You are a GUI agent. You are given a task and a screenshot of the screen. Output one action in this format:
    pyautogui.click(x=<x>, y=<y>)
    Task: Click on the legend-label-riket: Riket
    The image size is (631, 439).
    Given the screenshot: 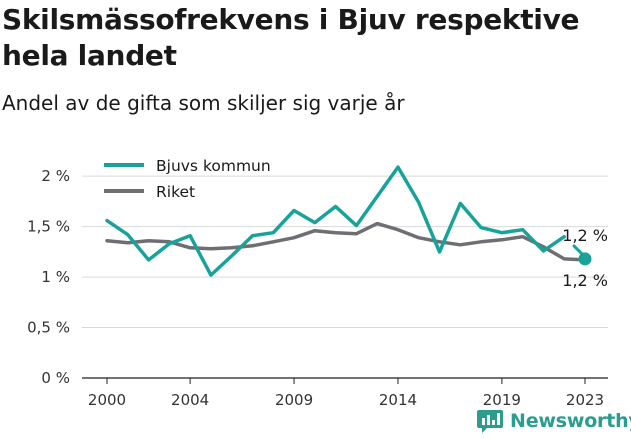 What is the action you would take?
    pyautogui.click(x=175, y=192)
    